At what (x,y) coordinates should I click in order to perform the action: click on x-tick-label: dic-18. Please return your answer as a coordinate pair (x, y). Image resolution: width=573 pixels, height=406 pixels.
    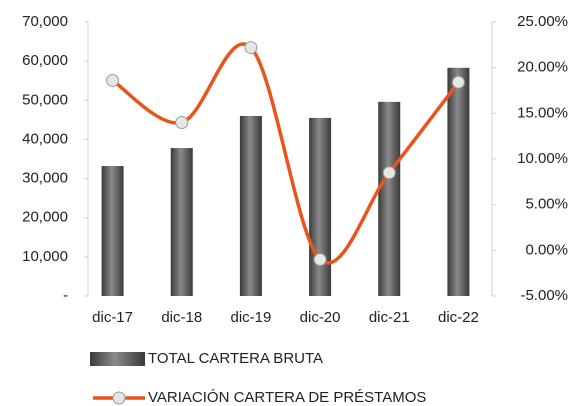
    Looking at the image, I should click on (181, 317).